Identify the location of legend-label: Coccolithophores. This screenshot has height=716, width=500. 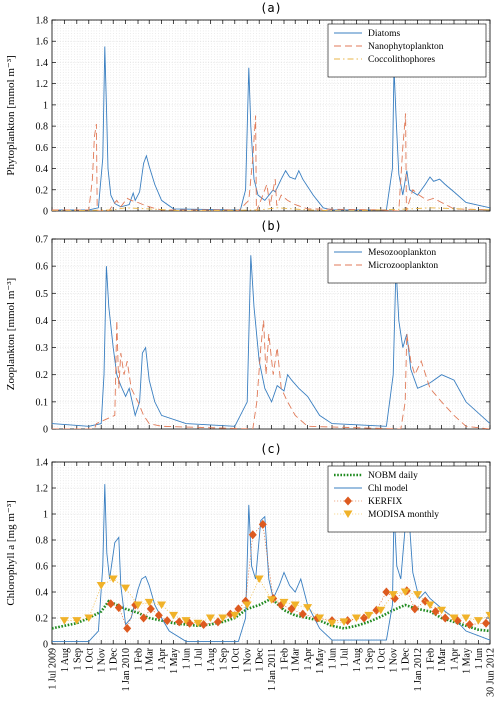
(401, 60).